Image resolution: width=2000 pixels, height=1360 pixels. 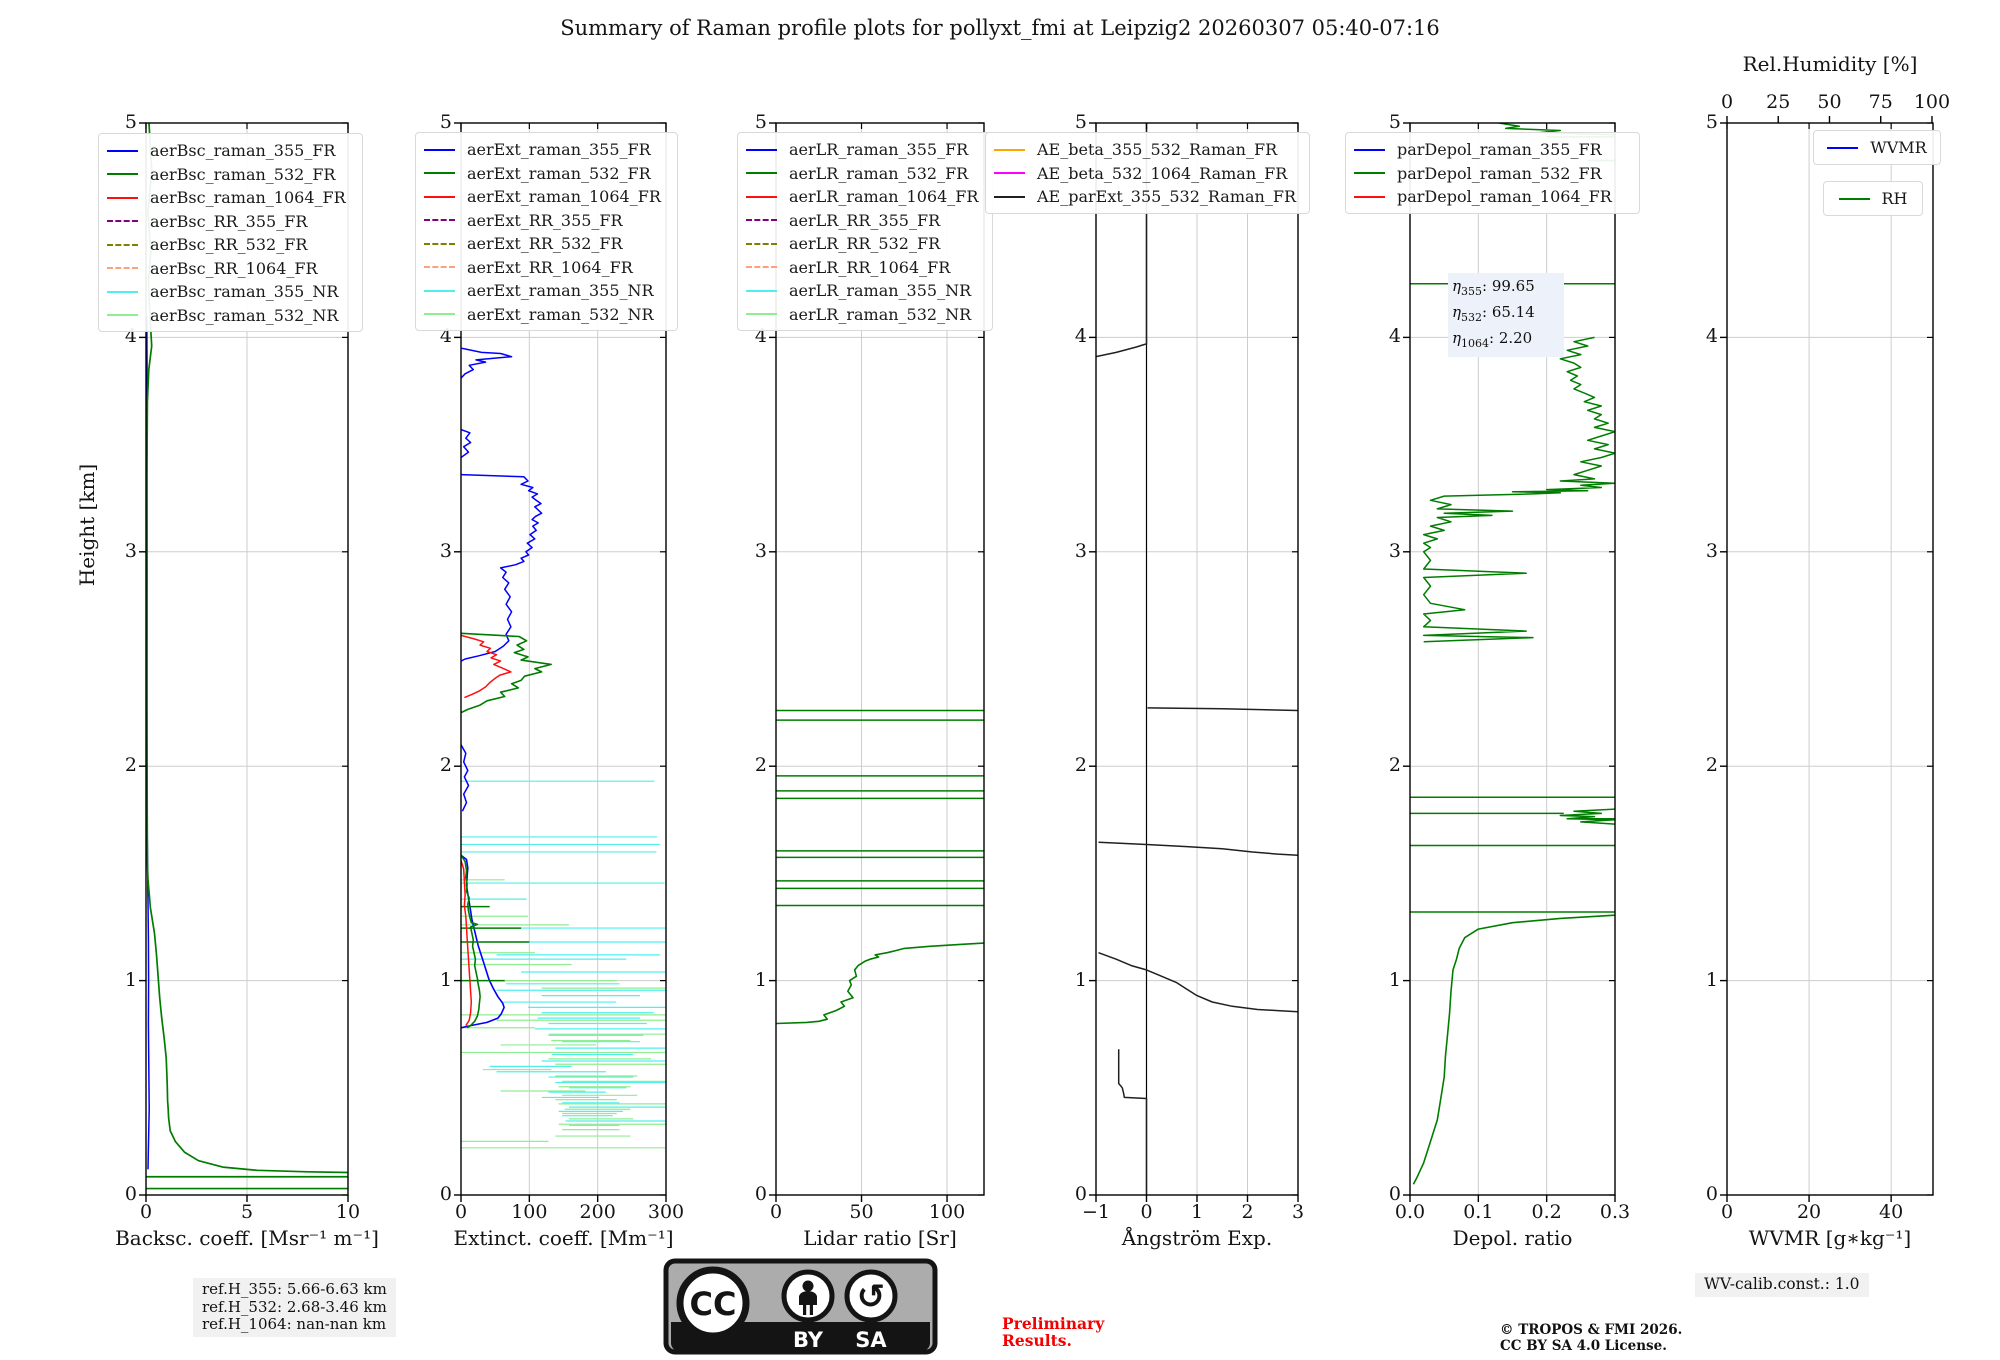 I want to click on eta-532-row: η532: 65.14, so click(x=1493, y=313).